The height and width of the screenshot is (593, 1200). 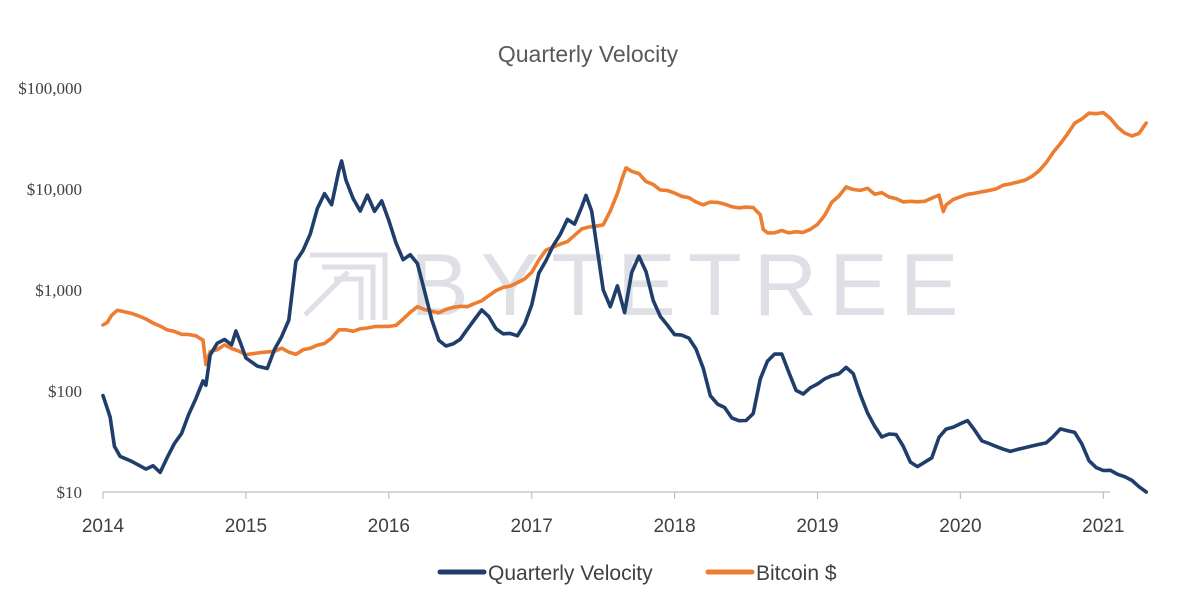 I want to click on x-tick-label: 2015, so click(x=246, y=526).